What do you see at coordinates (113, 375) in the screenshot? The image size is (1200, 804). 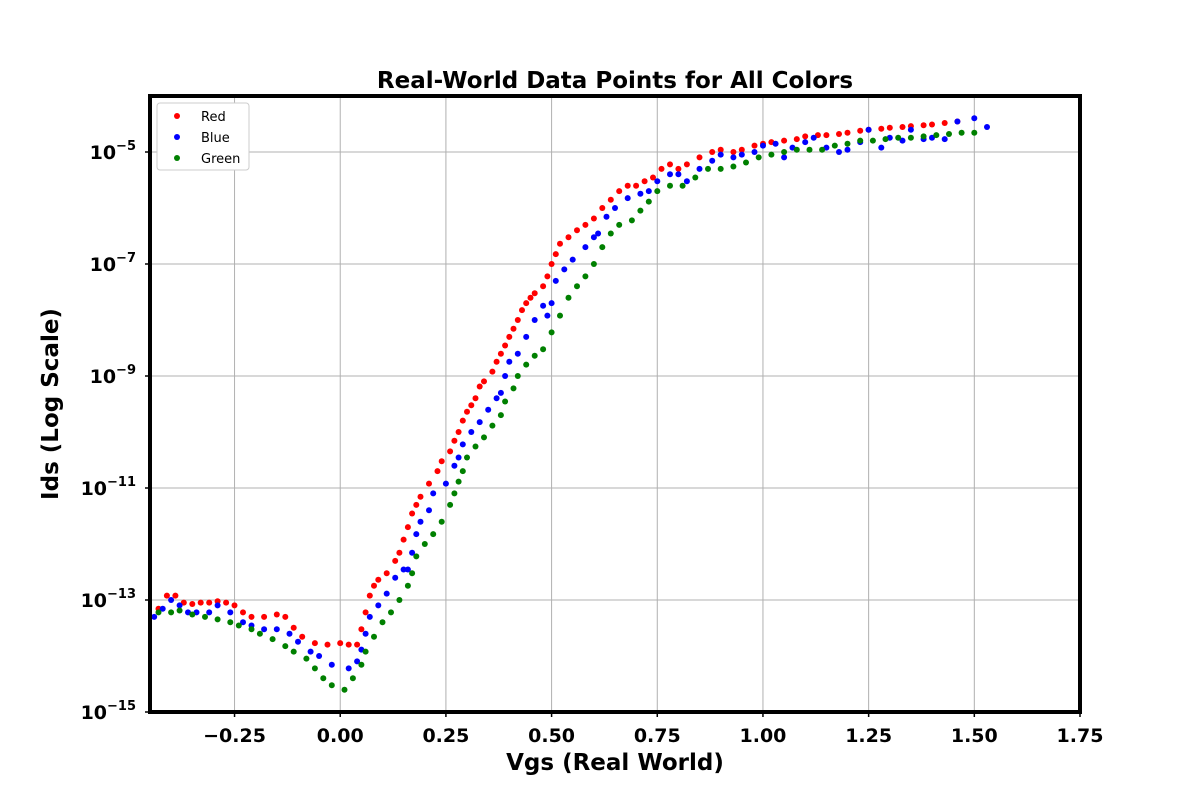 I see `y-tick-label: 10−9` at bounding box center [113, 375].